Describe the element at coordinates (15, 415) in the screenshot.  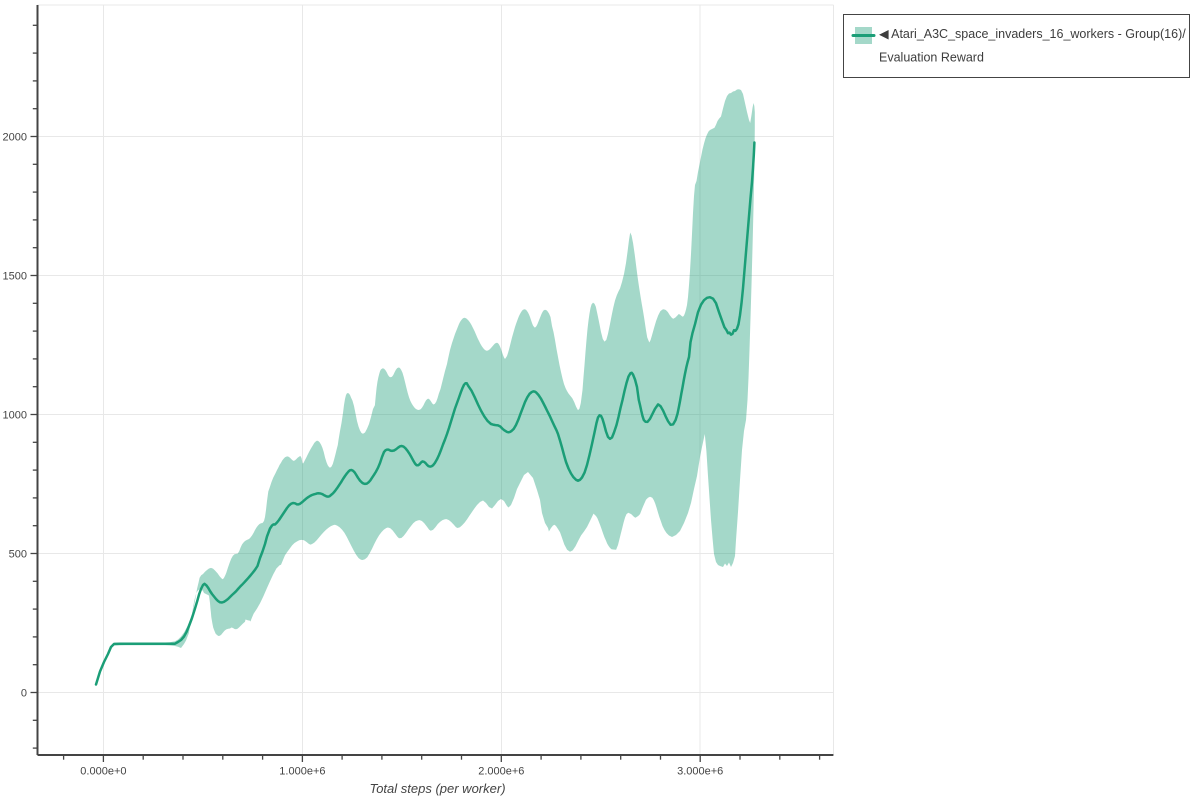
I see `svg-text: 1000` at that location.